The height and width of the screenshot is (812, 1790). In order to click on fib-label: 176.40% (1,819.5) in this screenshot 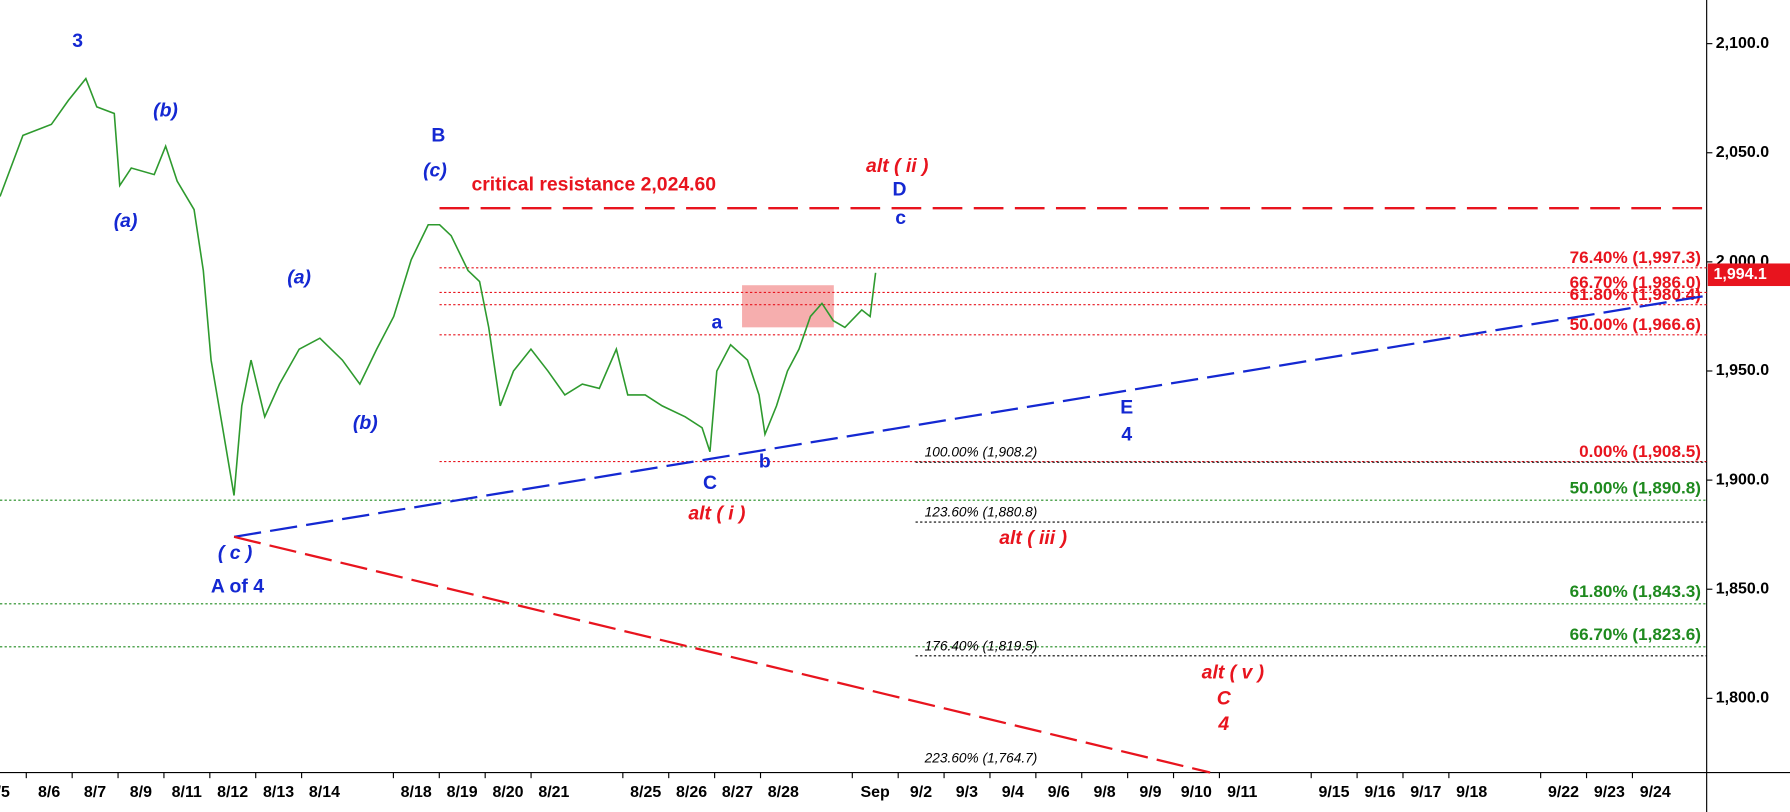, I will do `click(981, 645)`.